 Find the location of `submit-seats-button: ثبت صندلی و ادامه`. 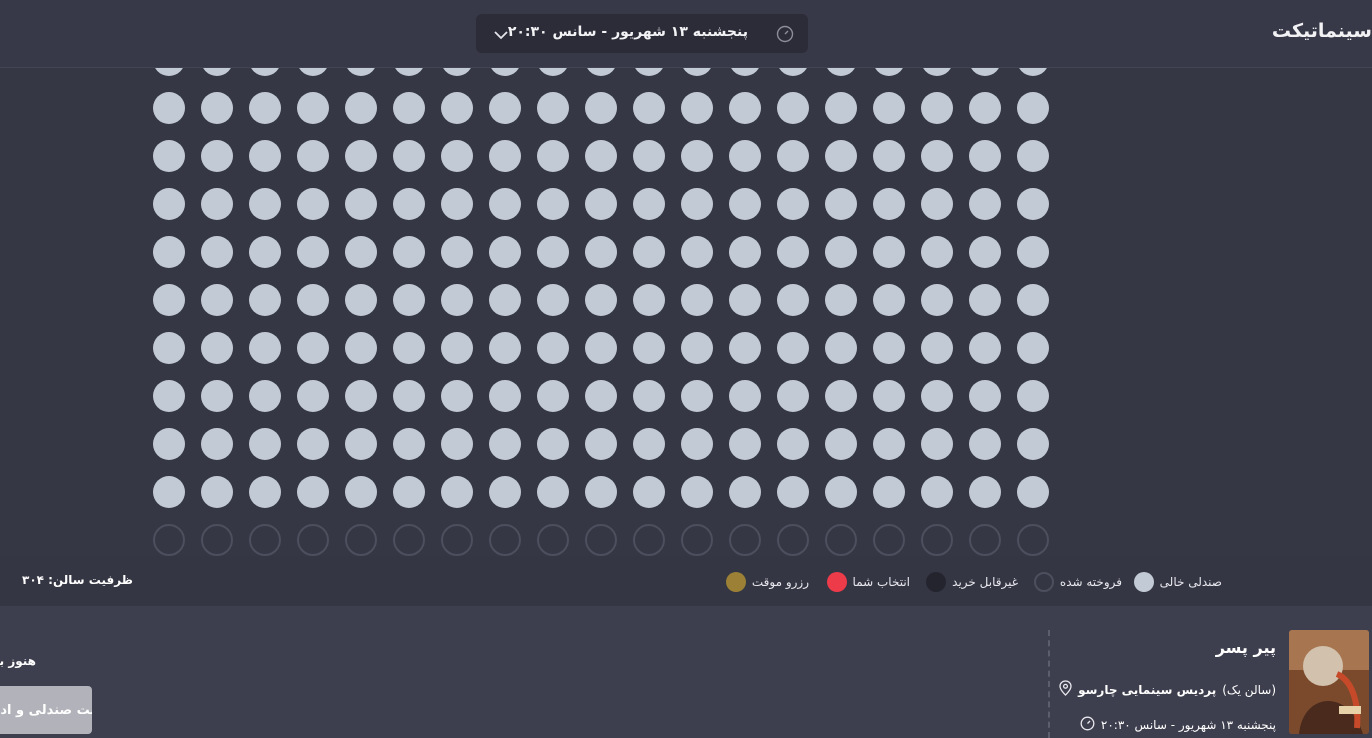

submit-seats-button: ثبت صندلی و ادامه is located at coordinates (46, 710).